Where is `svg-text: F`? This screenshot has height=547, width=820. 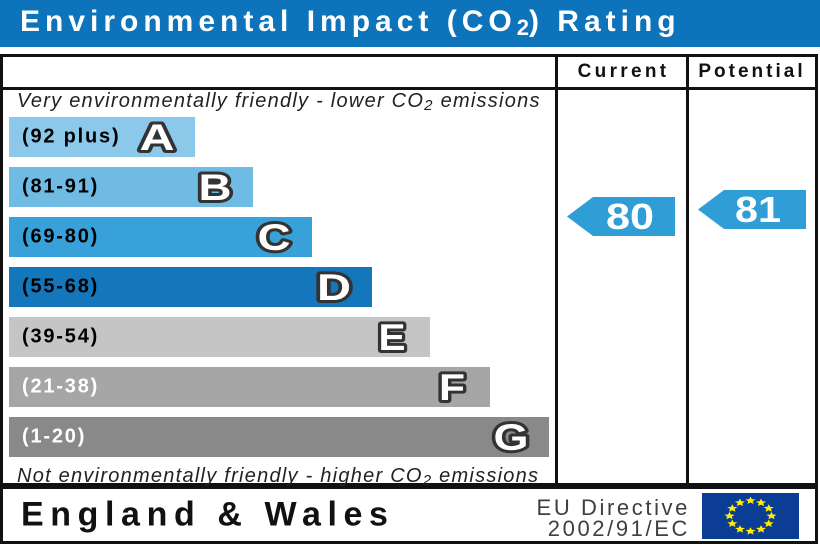 svg-text: F is located at coordinates (452, 387).